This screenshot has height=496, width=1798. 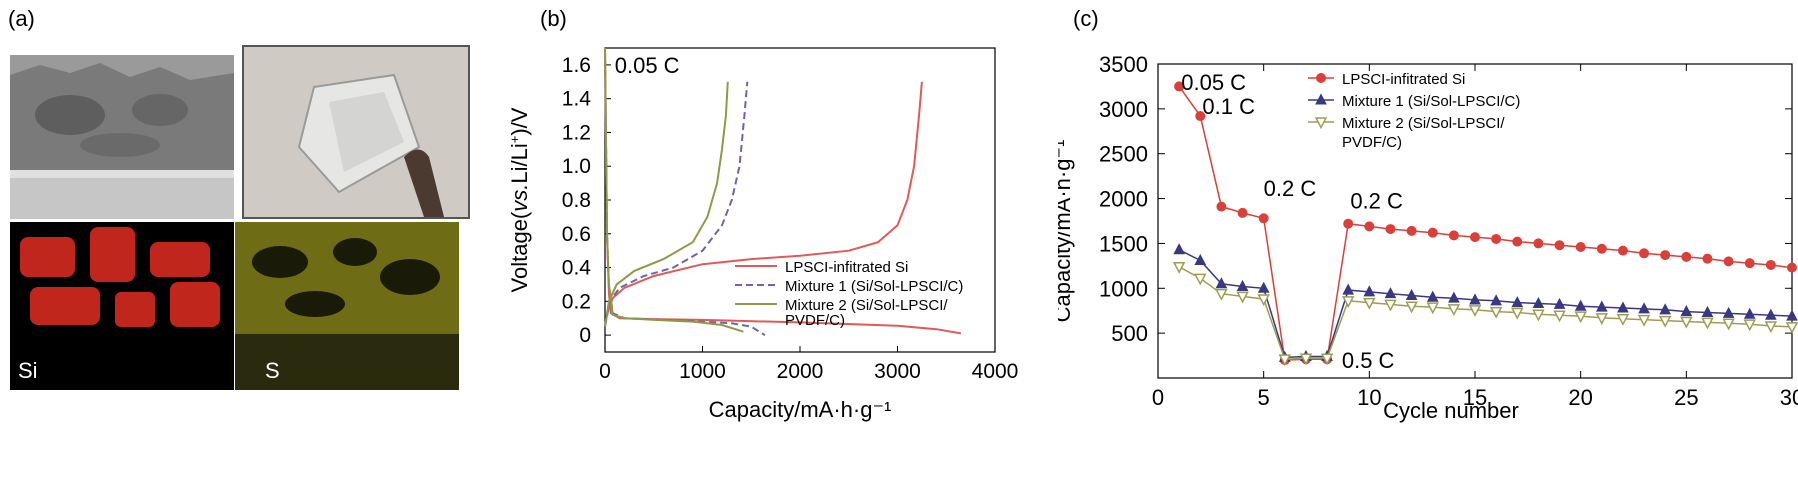 I want to click on x-axis-label: Capacity/mA·h·g⁻¹, so click(x=800, y=409).